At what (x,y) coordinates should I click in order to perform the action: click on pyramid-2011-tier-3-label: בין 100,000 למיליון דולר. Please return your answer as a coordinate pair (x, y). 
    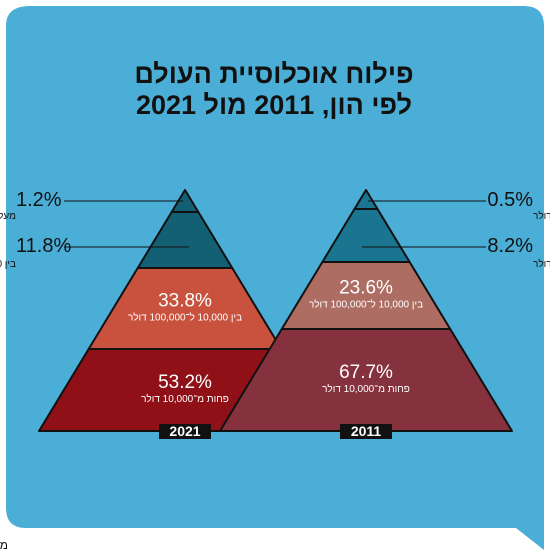
    Looking at the image, I should click on (541, 264).